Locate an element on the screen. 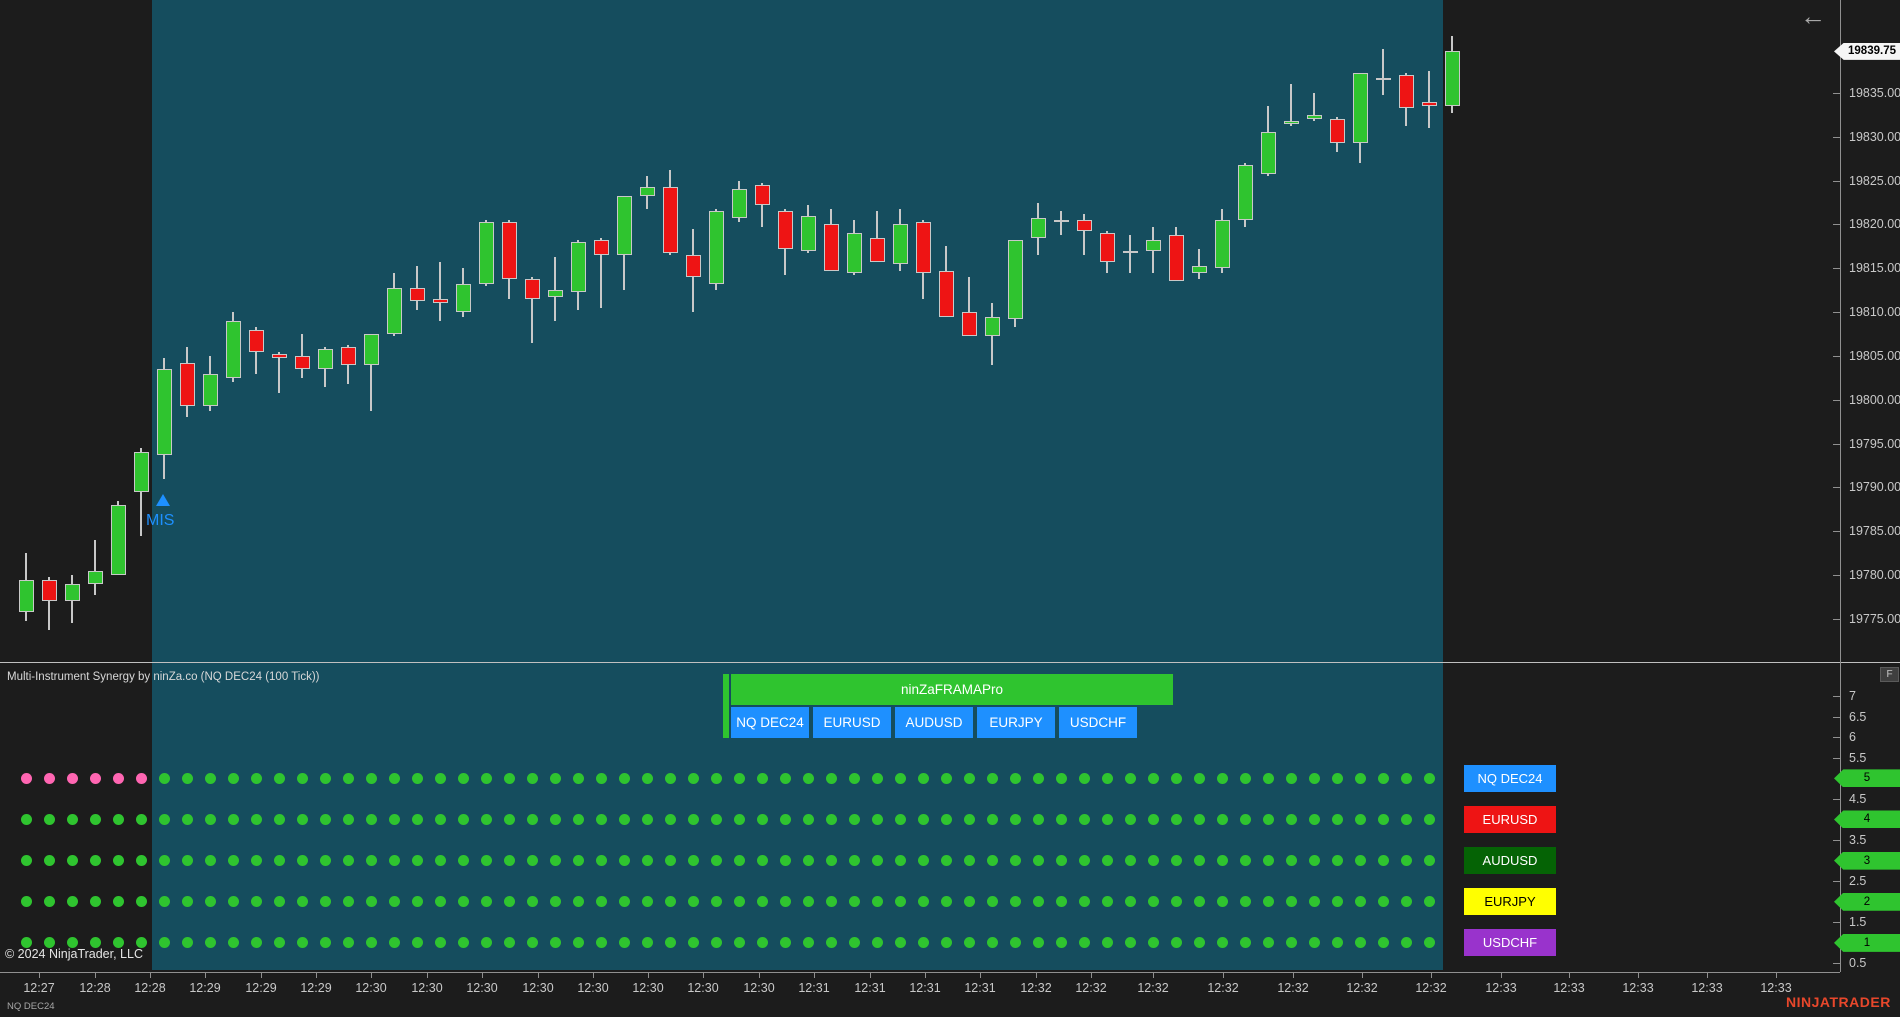 This screenshot has height=1017, width=1900. price-tick-label: 19815.00 is located at coordinates (1874, 268).